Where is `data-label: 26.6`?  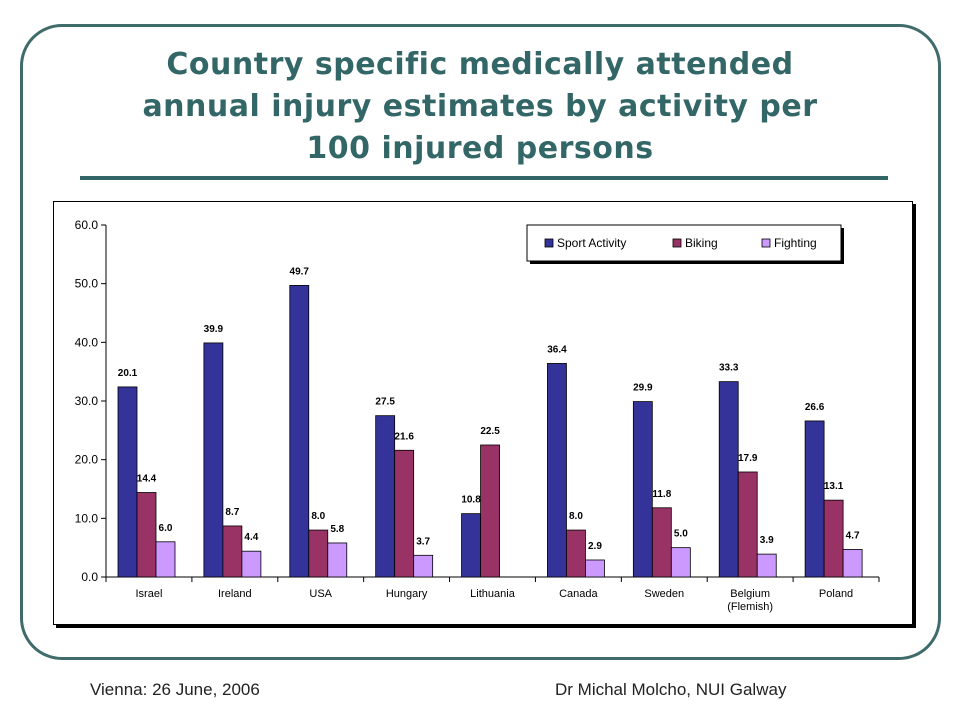
data-label: 26.6 is located at coordinates (815, 407).